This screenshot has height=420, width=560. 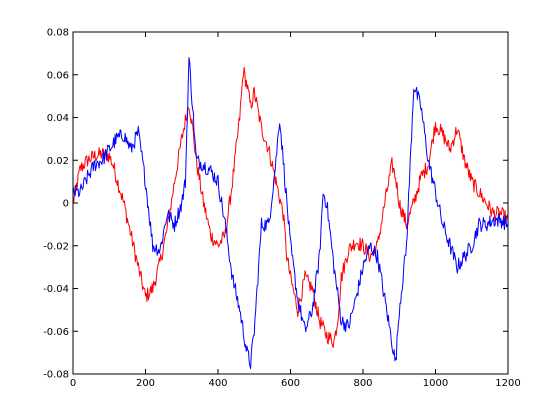 What do you see at coordinates (145, 383) in the screenshot?
I see `x-tick-label: 200` at bounding box center [145, 383].